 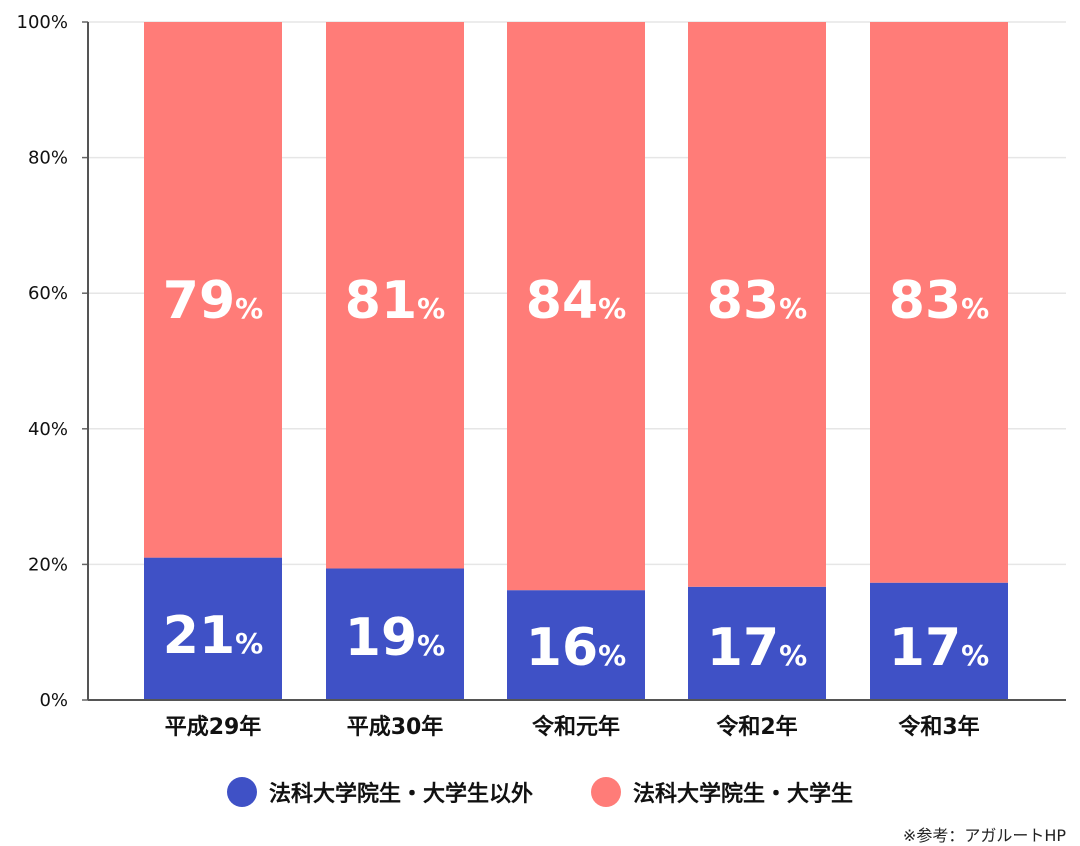 I want to click on x-tick-label: 令和3年, so click(x=938, y=727).